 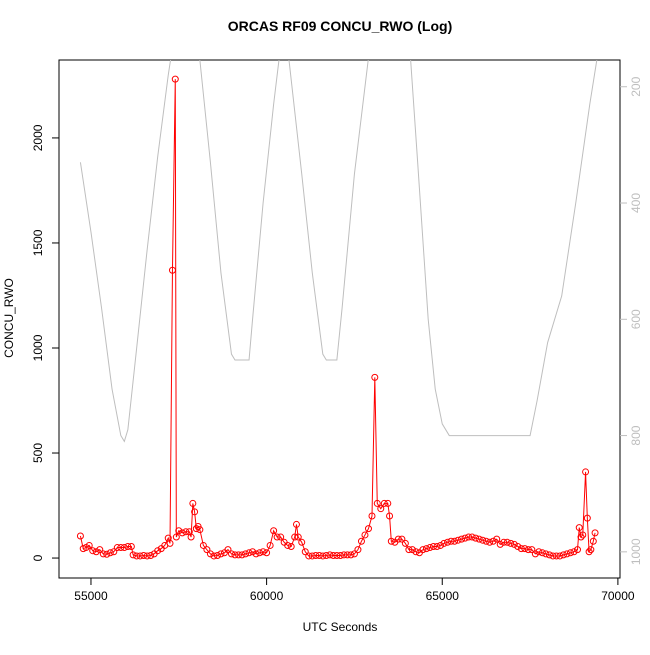 I want to click on y2-tick-label: 1000, so click(x=636, y=551).